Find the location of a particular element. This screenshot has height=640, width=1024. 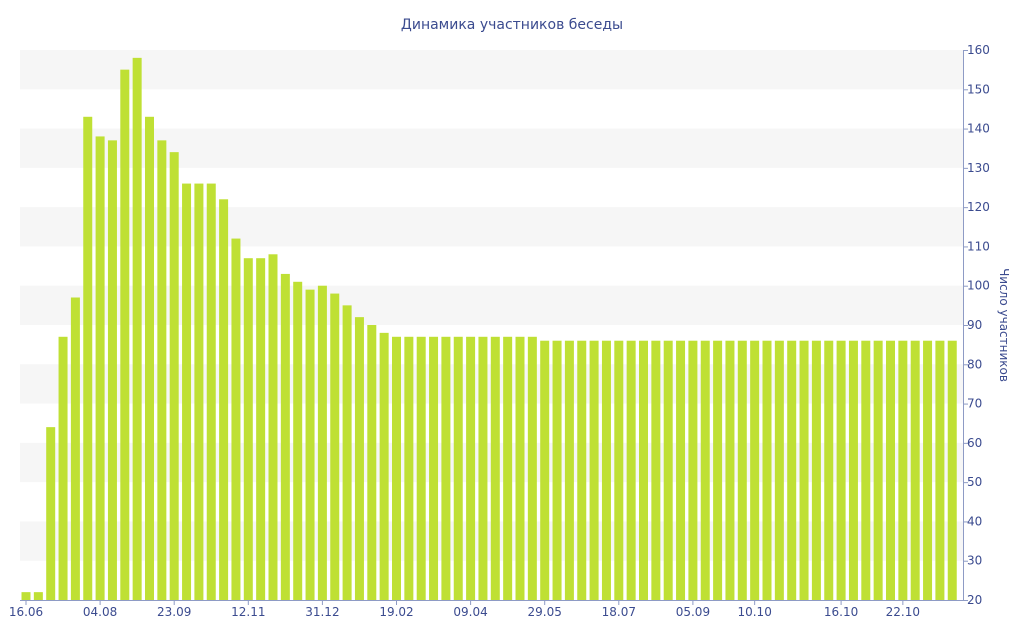

x-tick-label: 09.04 is located at coordinates (470, 612).